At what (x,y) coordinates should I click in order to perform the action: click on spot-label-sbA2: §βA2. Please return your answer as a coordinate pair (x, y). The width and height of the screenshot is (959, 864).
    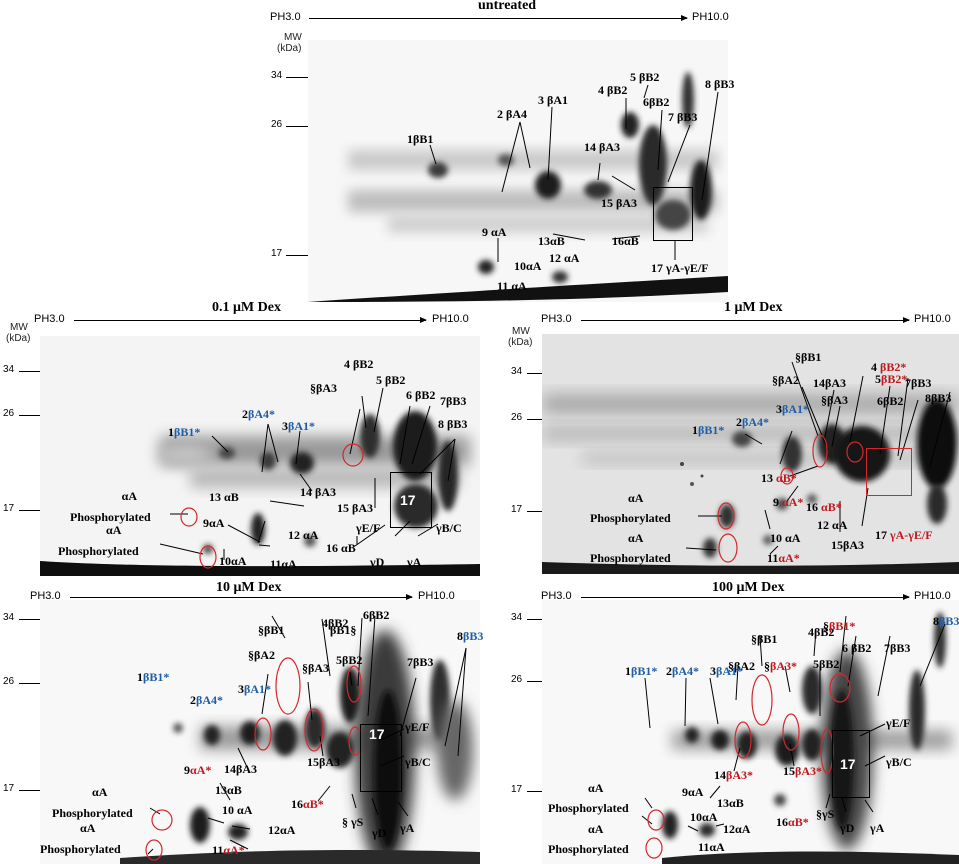
    Looking at the image, I should click on (785, 380).